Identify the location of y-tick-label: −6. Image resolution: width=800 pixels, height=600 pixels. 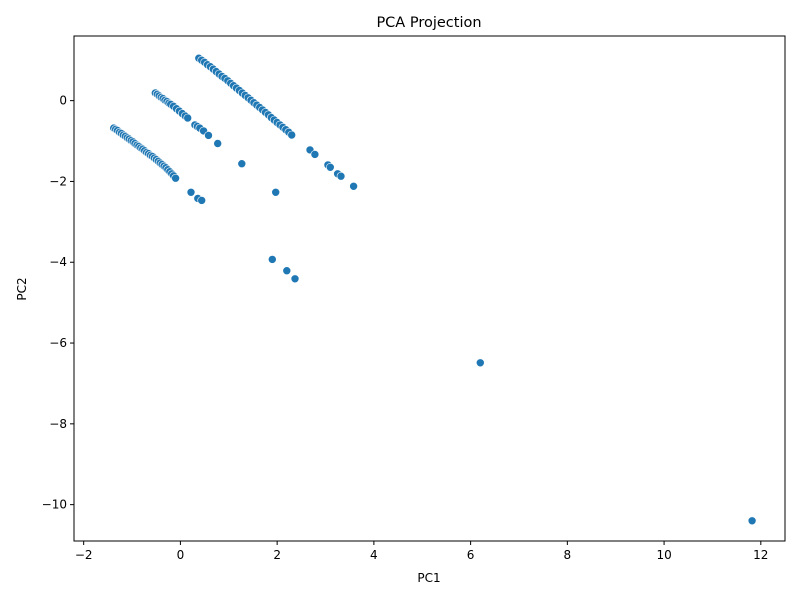
(58, 343).